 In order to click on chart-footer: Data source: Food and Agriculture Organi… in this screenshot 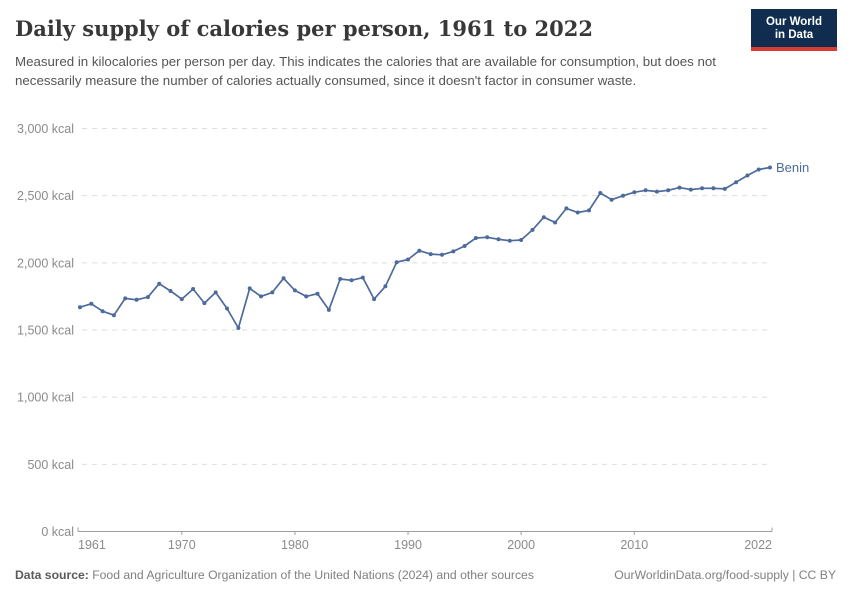, I will do `click(425, 579)`.